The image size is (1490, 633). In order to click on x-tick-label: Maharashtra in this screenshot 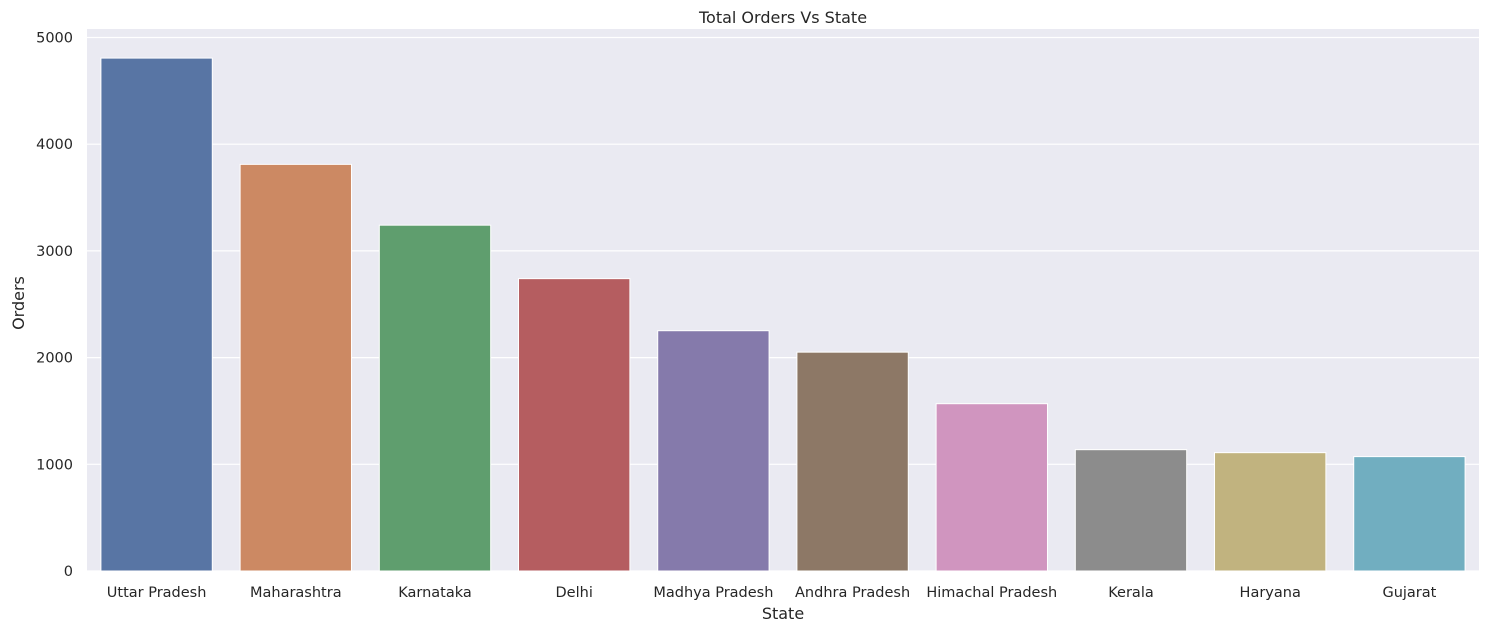, I will do `click(296, 593)`.